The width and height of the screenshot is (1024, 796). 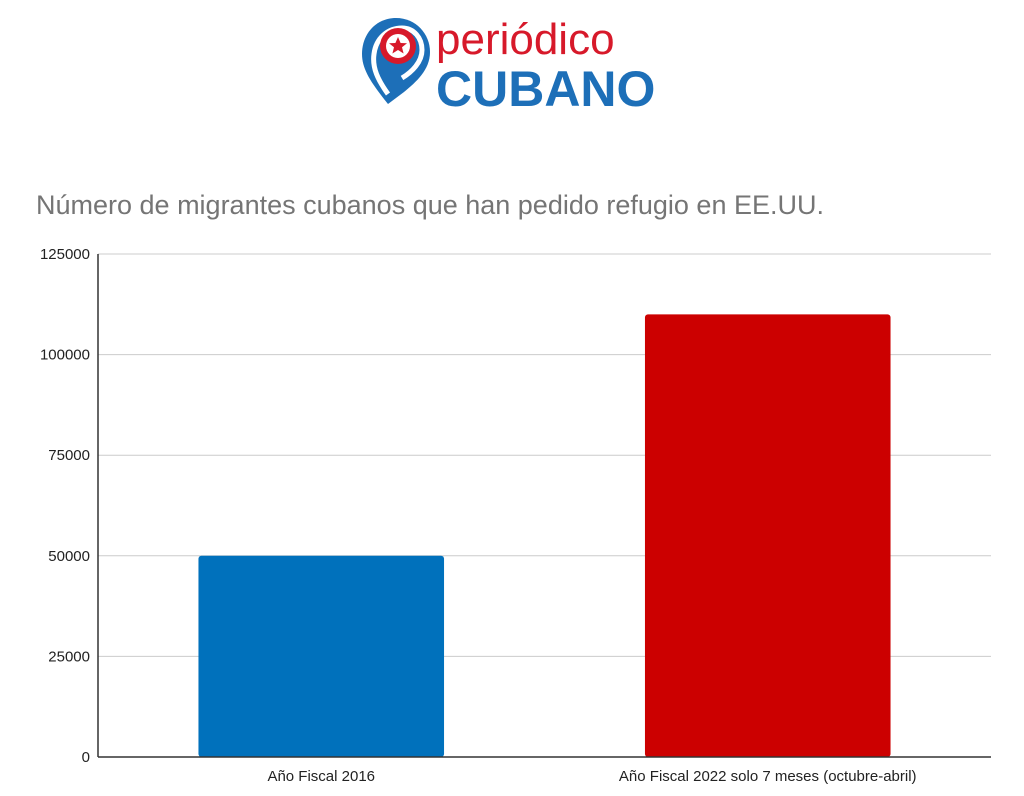 I want to click on brand-name-line1: periódico, so click(x=525, y=39).